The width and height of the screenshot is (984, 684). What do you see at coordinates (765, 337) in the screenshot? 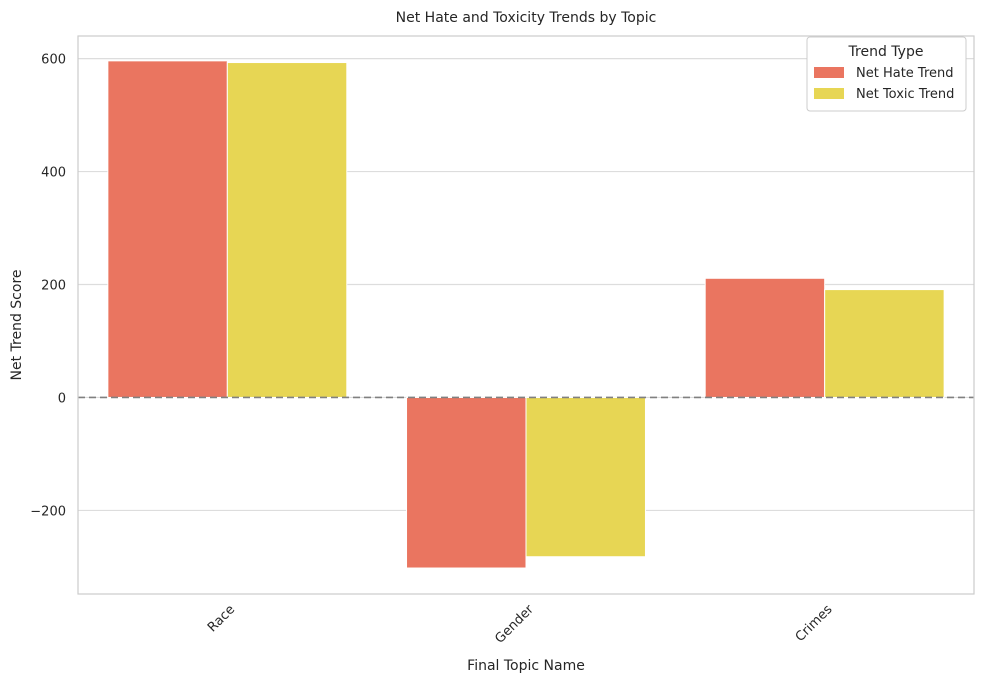
I see `bar-crimes-hate` at bounding box center [765, 337].